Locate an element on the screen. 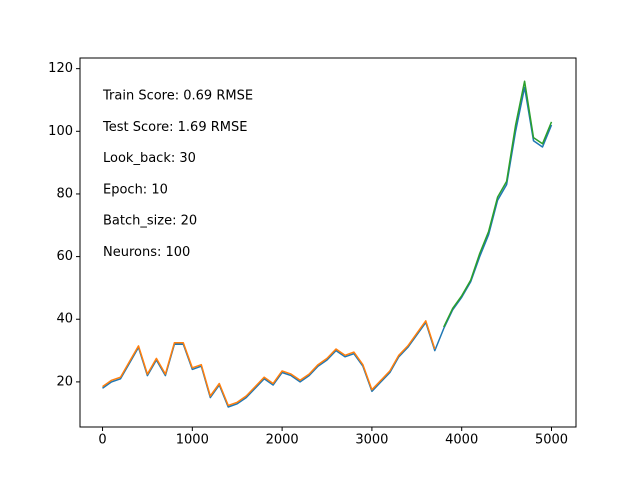 The height and width of the screenshot is (480, 640). x-tick-label: 3000 is located at coordinates (371, 440).